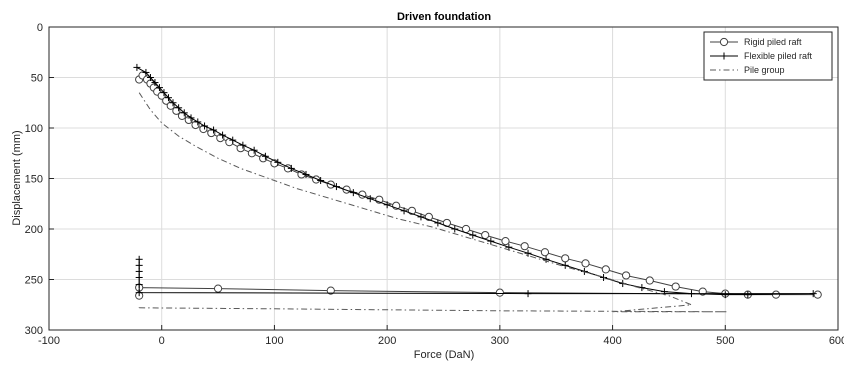 This screenshot has width=844, height=365. Describe the element at coordinates (764, 70) in the screenshot. I see `legend-label: Pile group` at that location.